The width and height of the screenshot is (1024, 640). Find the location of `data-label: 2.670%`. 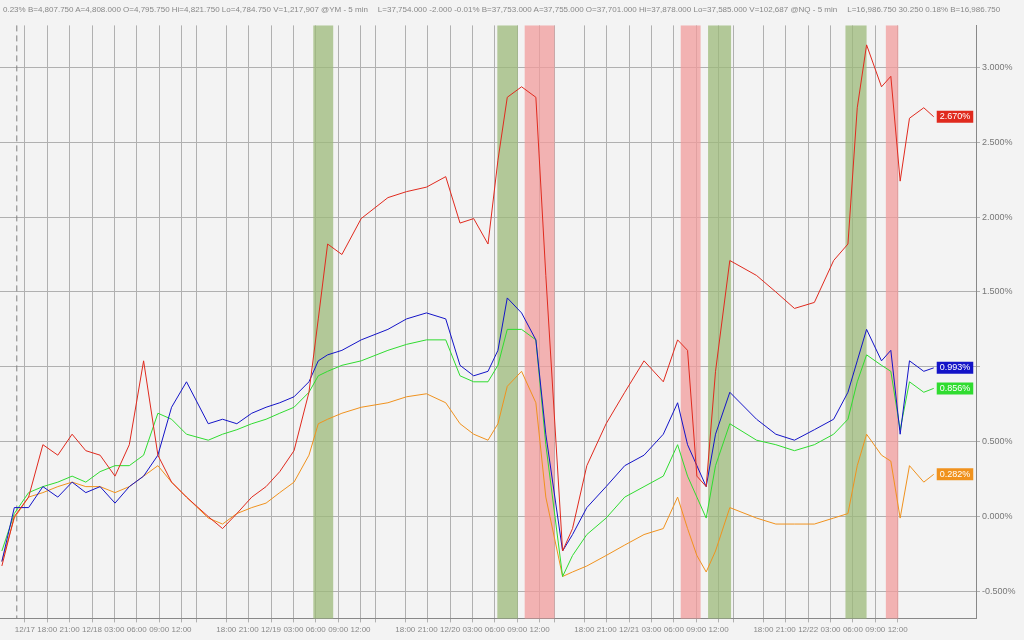

data-label: 2.670% is located at coordinates (955, 116).